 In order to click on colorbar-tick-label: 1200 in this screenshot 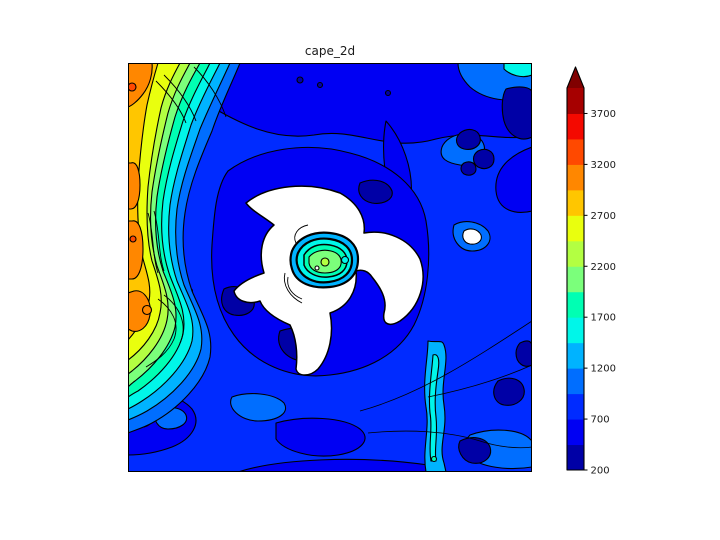, I will do `click(603, 369)`.